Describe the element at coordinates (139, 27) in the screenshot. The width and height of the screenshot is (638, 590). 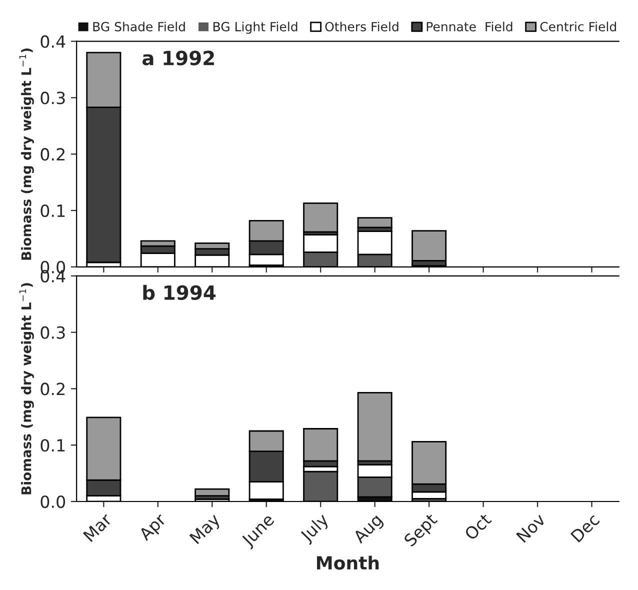
I see `legend-label: BG Shade Field` at that location.